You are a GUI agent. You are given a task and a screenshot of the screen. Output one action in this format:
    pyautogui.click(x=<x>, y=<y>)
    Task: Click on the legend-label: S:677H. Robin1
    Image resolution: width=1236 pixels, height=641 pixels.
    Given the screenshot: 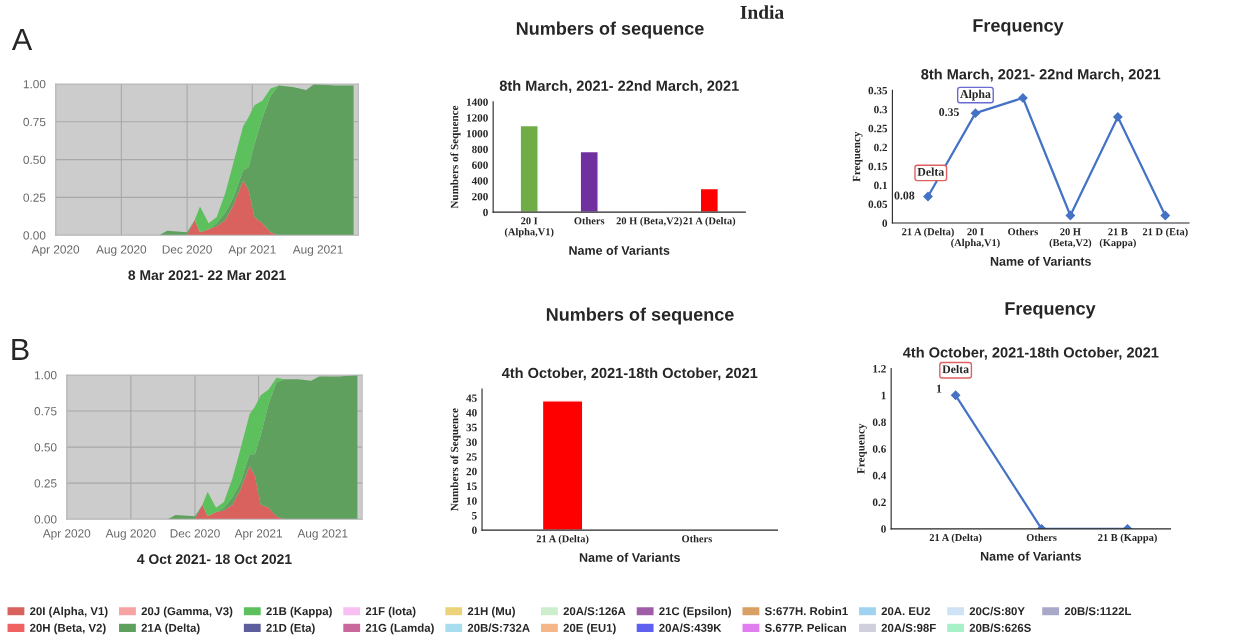 What is the action you would take?
    pyautogui.click(x=806, y=611)
    